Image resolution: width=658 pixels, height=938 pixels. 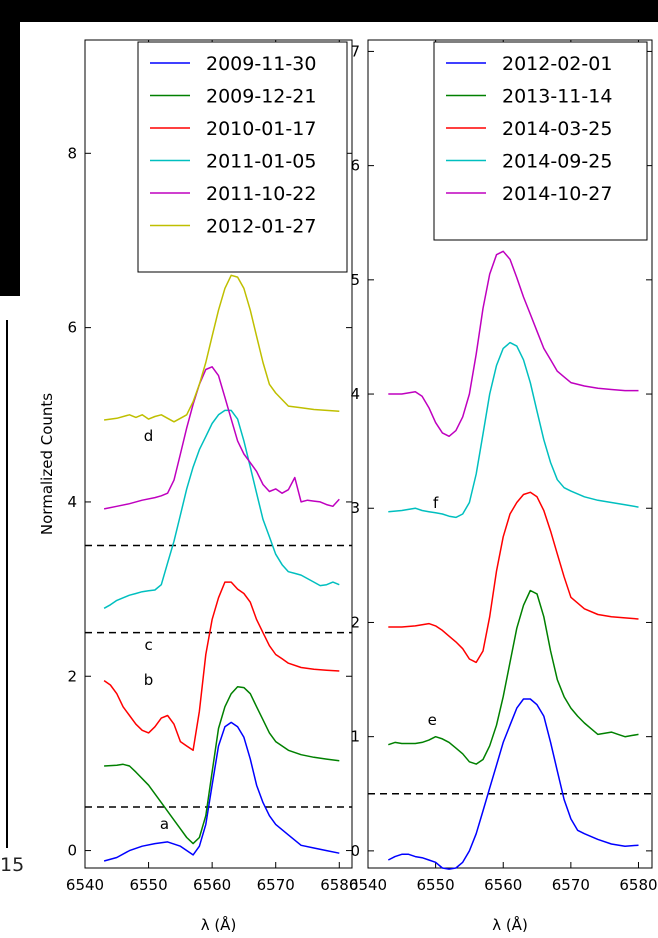 I want to click on left-edge-frame-line, so click(x=7, y=584).